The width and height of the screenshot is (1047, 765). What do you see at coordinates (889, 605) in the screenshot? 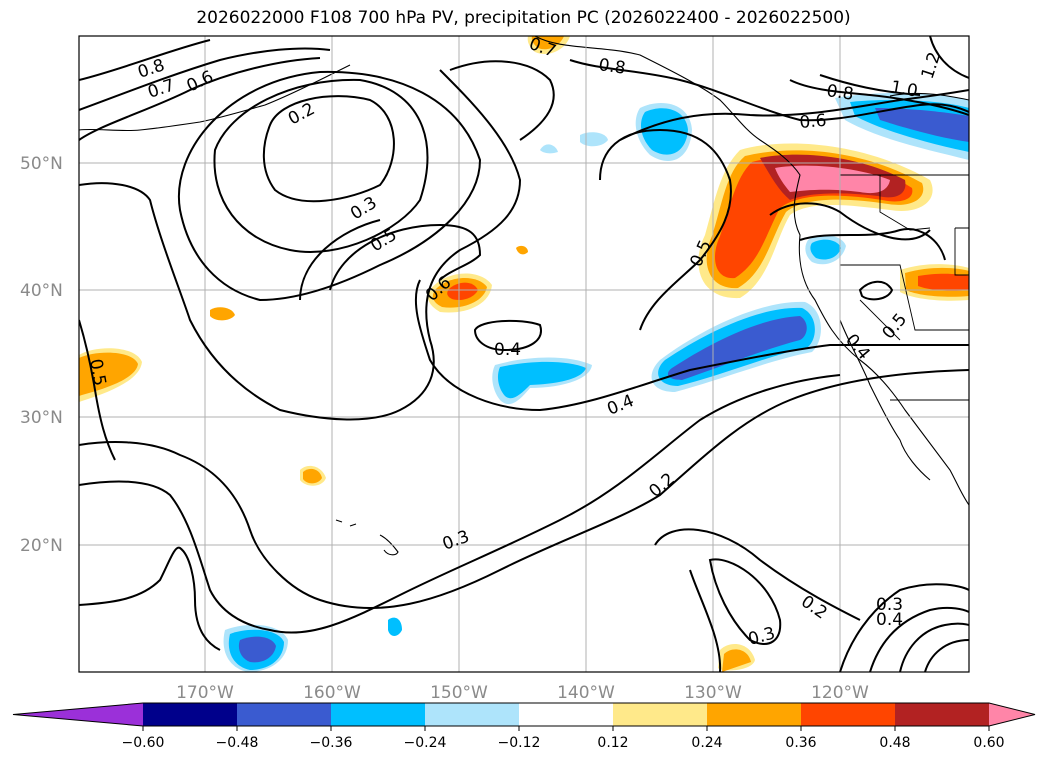
I see `contour-label: 0.3` at bounding box center [889, 605].